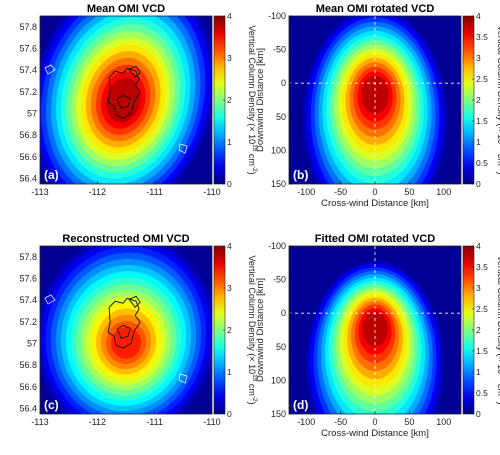 Image resolution: width=500 pixels, height=455 pixels. I want to click on y-tick-label: 56.4, so click(28, 179).